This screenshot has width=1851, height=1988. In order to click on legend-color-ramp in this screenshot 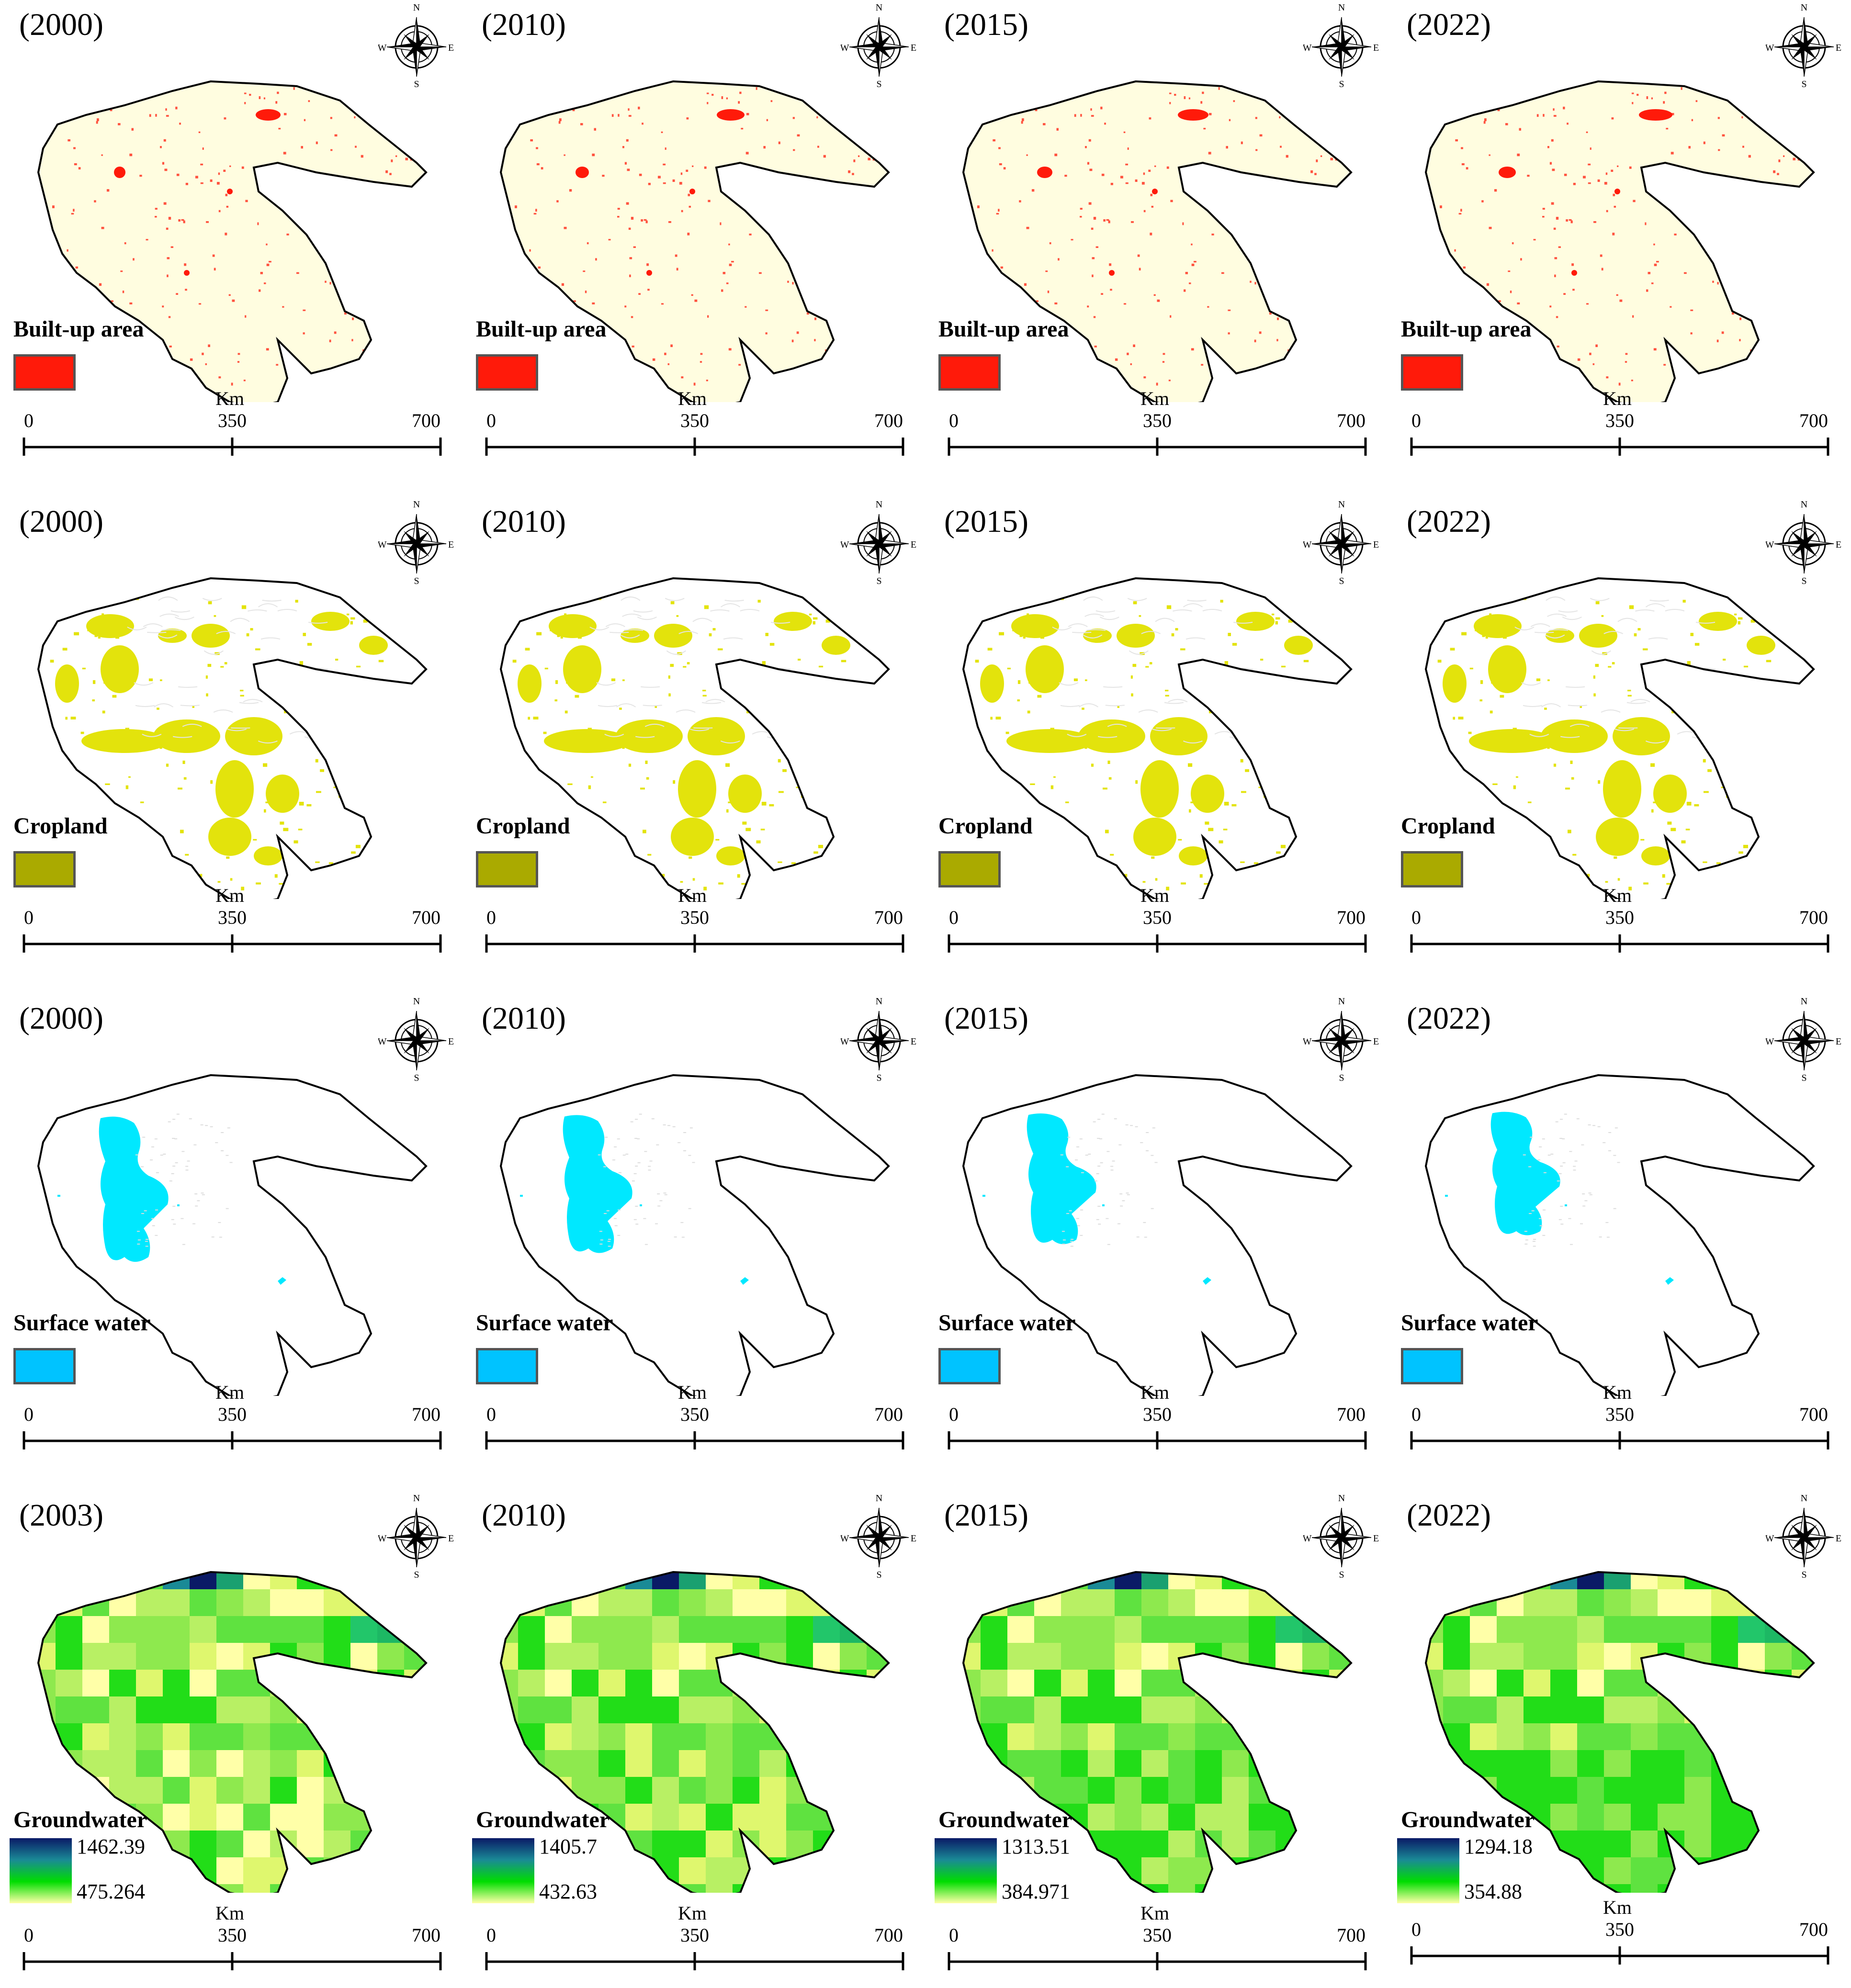, I will do `click(41, 1870)`.